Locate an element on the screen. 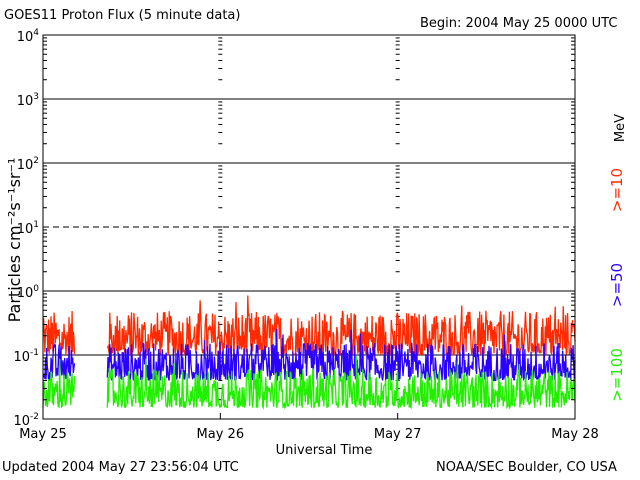 This screenshot has width=640, height=480. legend-entry-100: >=100 is located at coordinates (617, 375).